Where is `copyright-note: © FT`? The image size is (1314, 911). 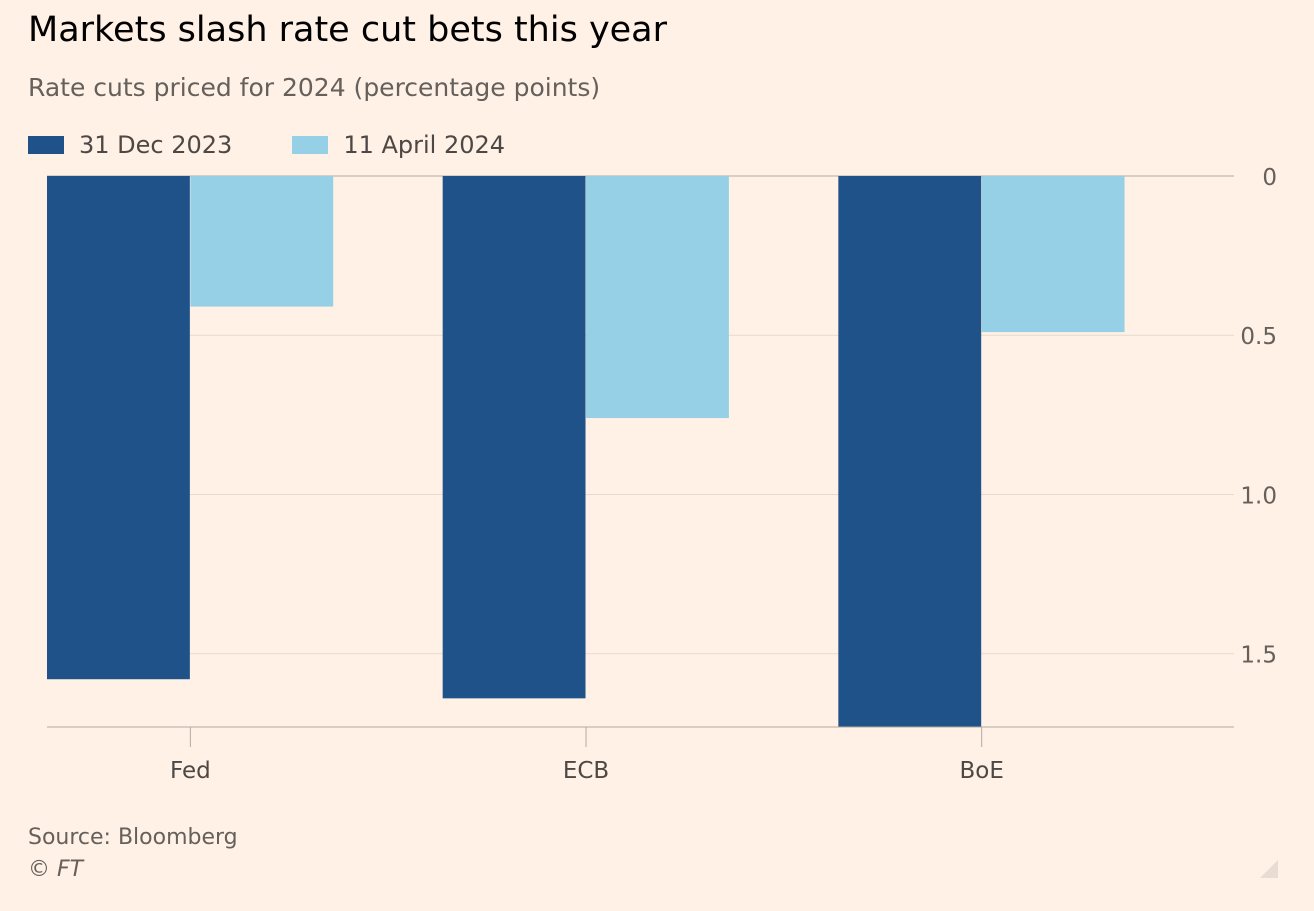
copyright-note: © FT is located at coordinates (56, 869).